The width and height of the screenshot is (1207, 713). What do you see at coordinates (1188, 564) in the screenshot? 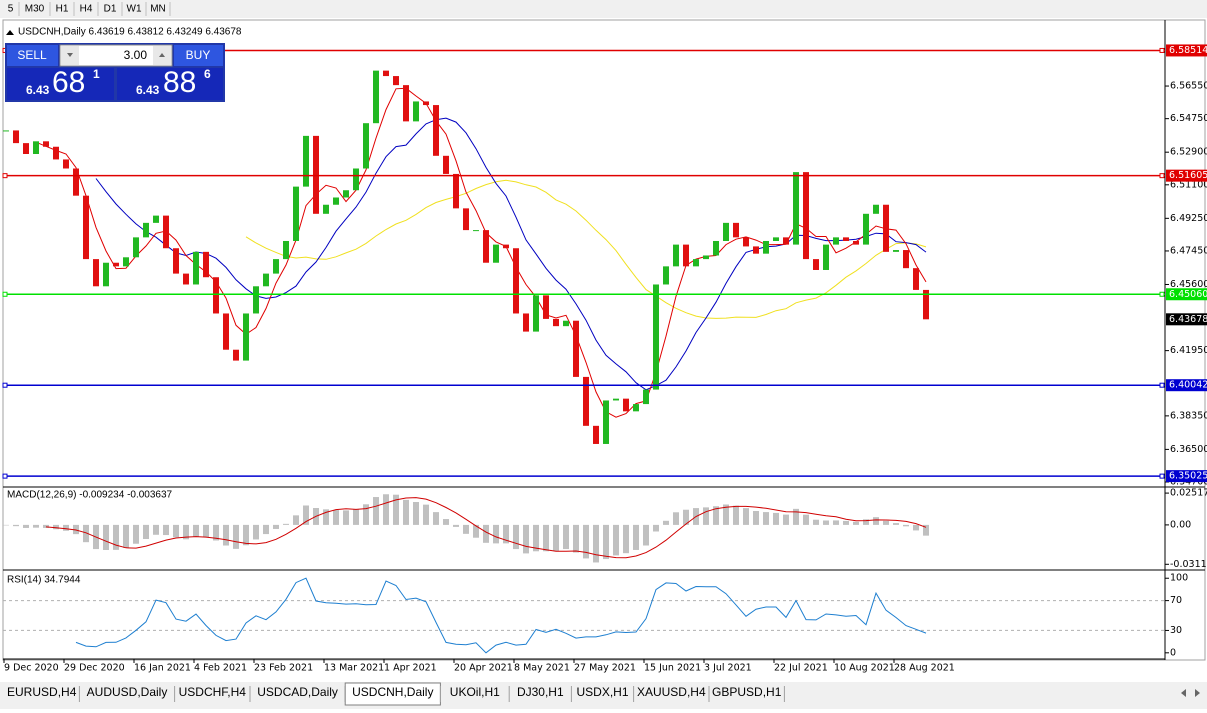
I see `y-tick-label: -0.031175` at bounding box center [1188, 564].